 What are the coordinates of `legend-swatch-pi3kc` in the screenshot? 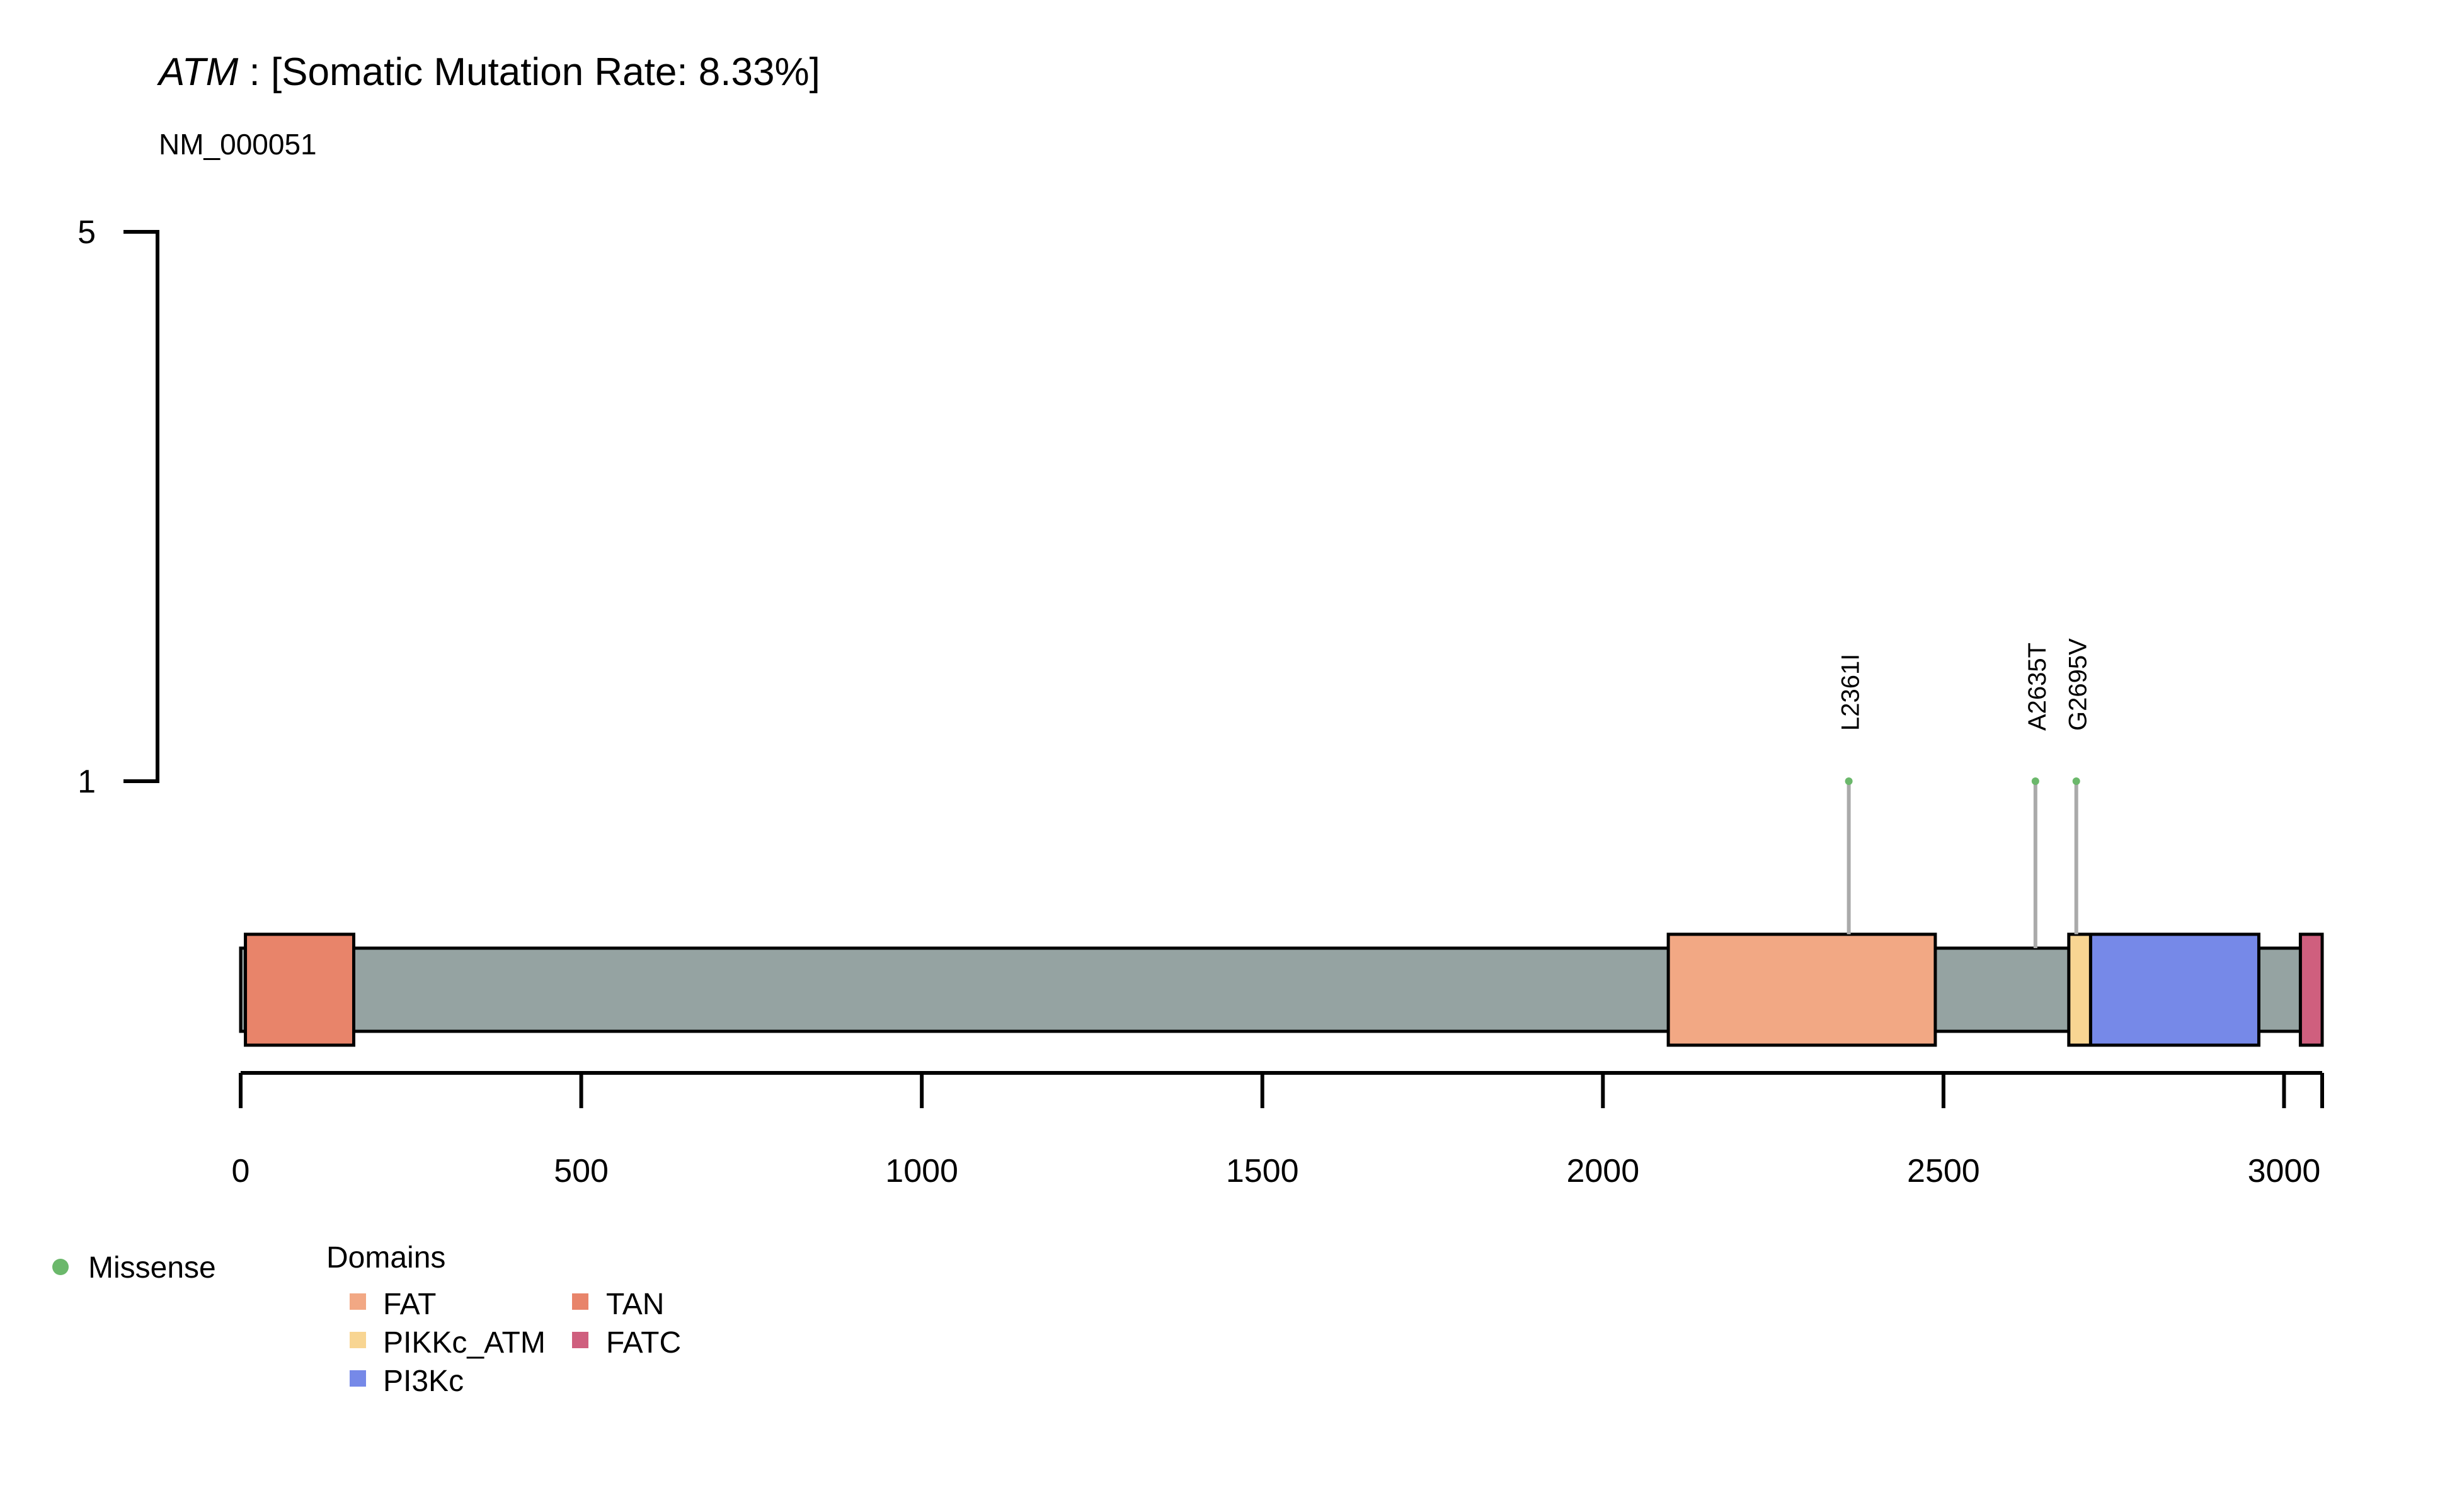 It's located at (358, 1378).